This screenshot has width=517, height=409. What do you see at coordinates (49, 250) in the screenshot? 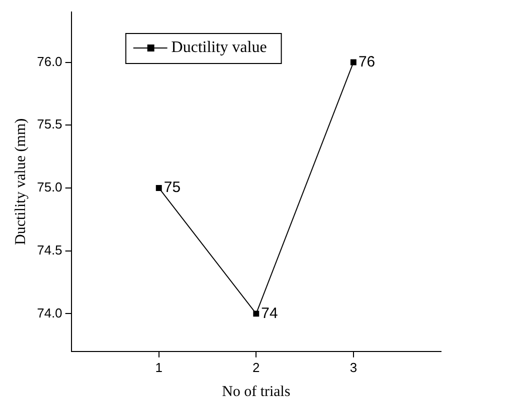
I see `y-tick-label: 74.5` at bounding box center [49, 250].